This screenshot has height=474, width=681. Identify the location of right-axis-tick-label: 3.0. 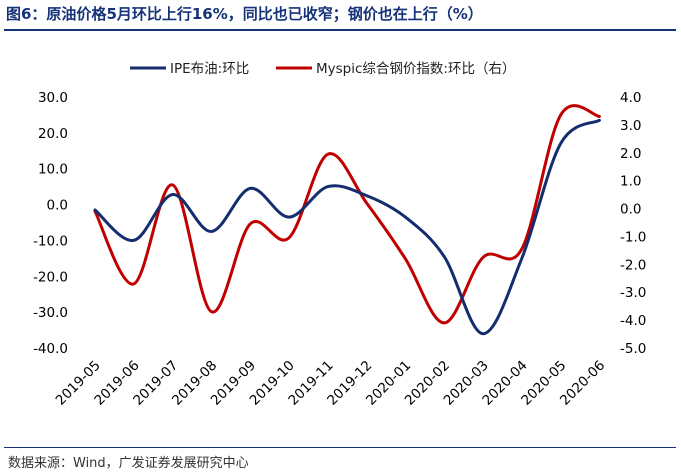
(630, 126).